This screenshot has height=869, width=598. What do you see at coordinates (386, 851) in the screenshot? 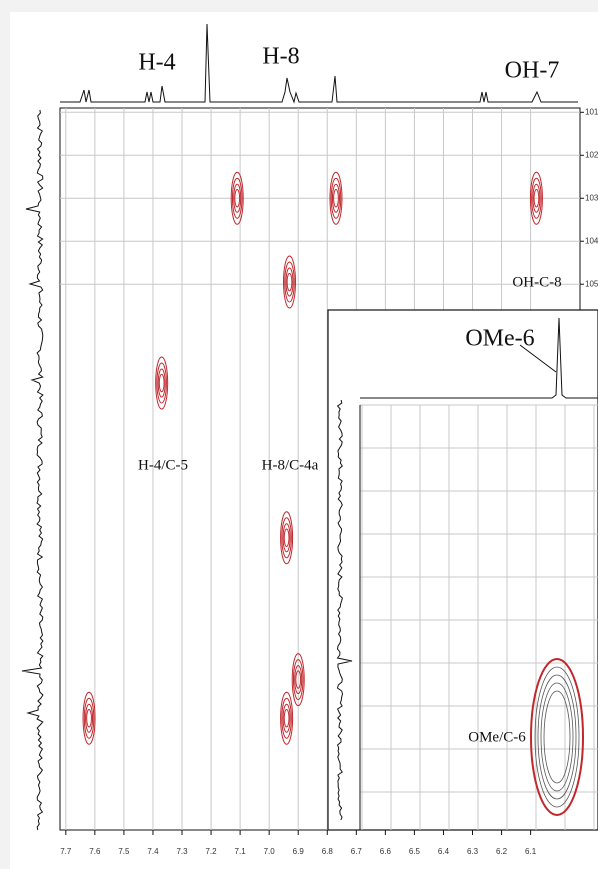
I see `x-tick-label: 6.6` at bounding box center [386, 851].